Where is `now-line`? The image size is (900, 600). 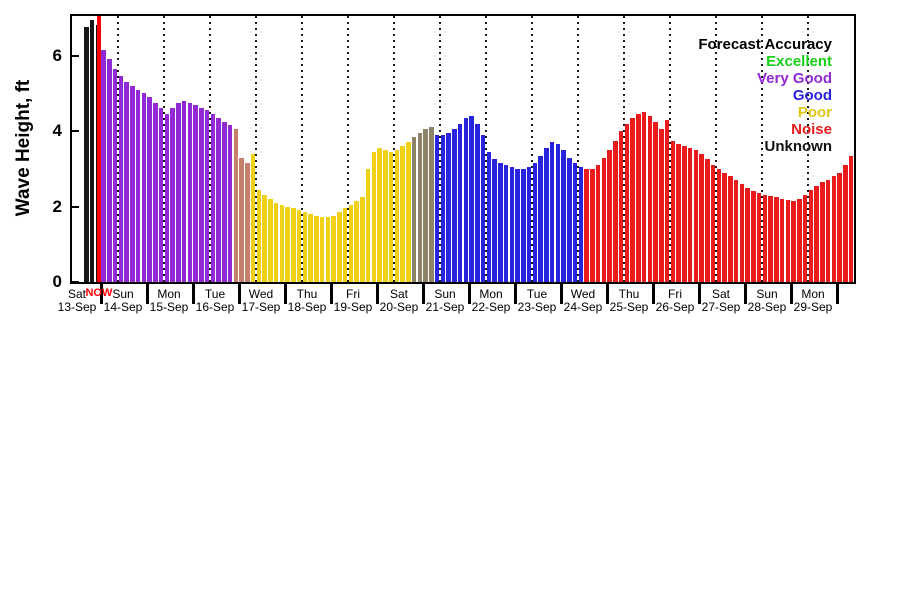 now-line is located at coordinates (98, 149).